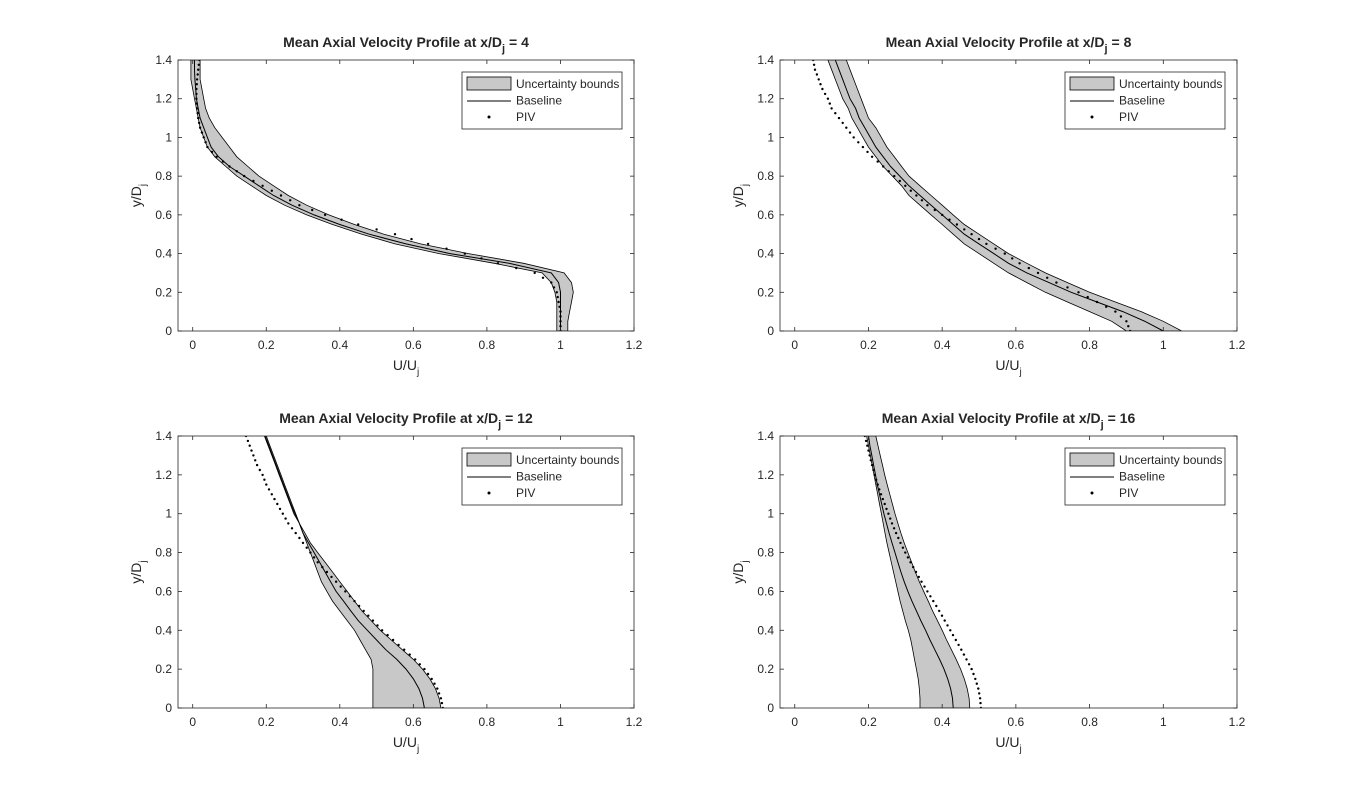  What do you see at coordinates (163, 176) in the screenshot?
I see `y-tick-label: 0.8` at bounding box center [163, 176].